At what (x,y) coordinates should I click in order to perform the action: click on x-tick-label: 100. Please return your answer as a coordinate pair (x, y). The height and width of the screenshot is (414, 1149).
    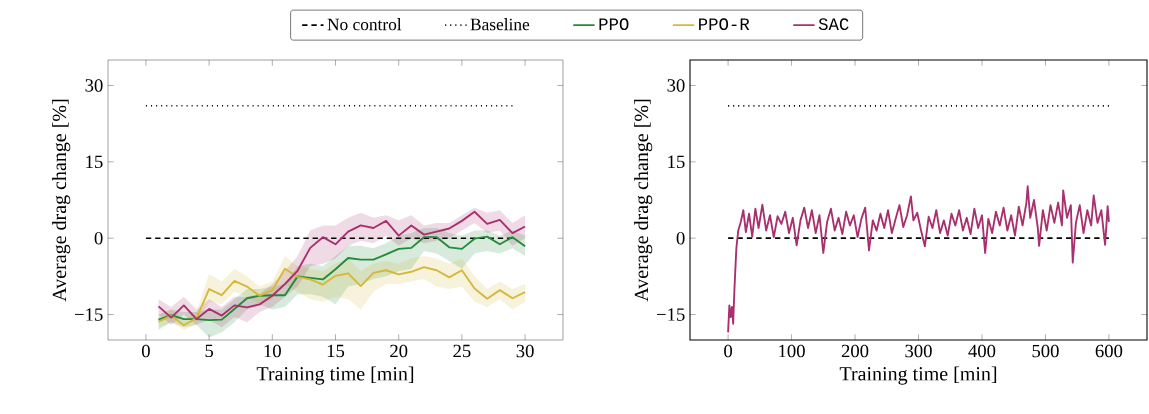
    Looking at the image, I should click on (792, 351).